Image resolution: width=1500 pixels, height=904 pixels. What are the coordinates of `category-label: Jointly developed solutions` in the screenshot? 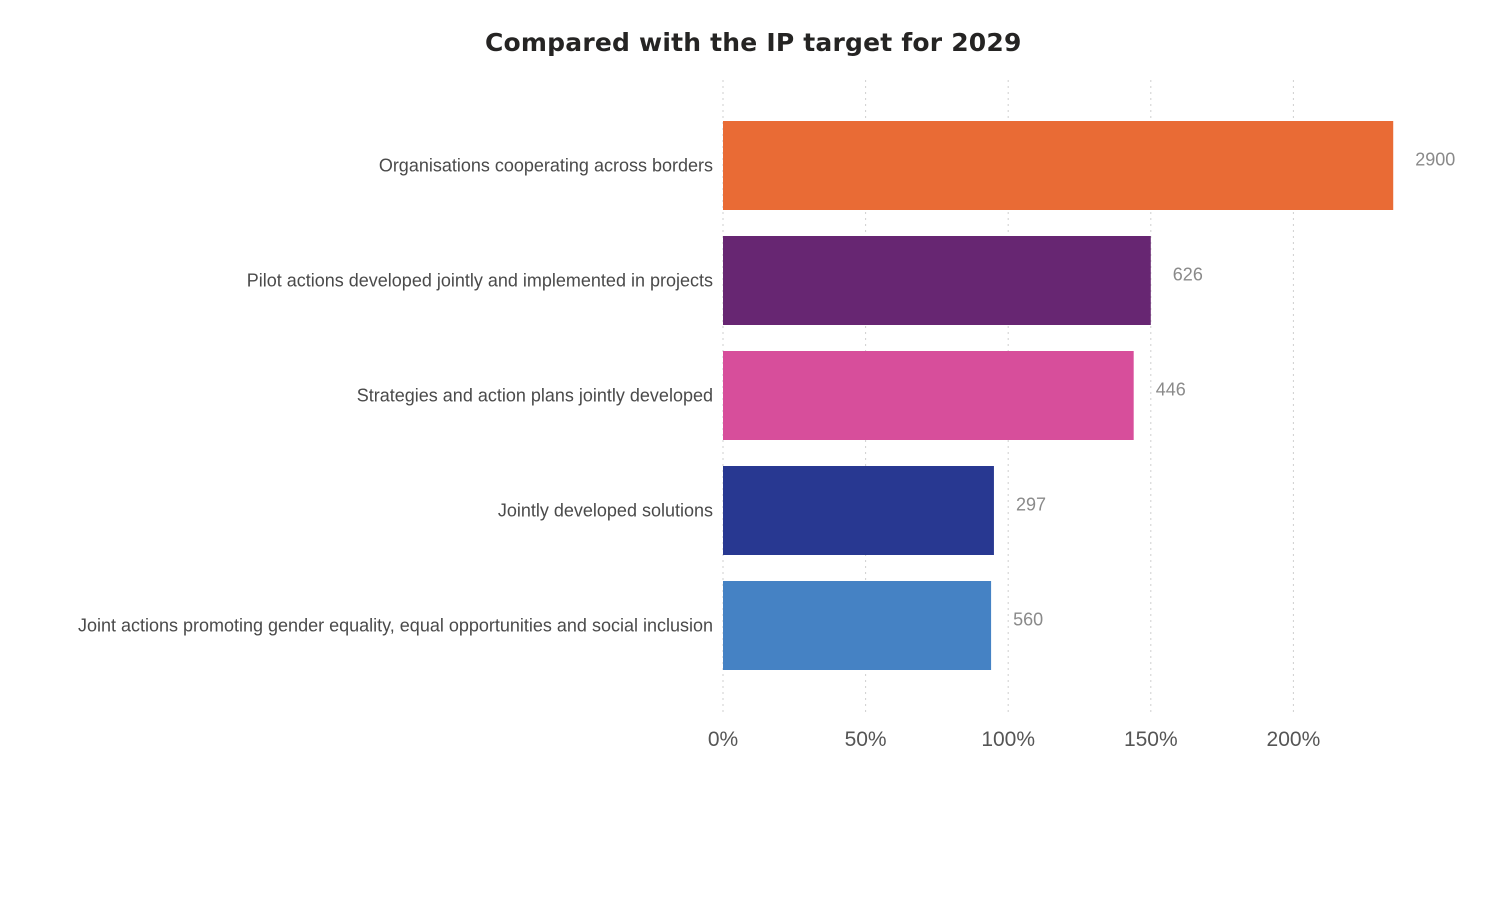 It's located at (605, 511).